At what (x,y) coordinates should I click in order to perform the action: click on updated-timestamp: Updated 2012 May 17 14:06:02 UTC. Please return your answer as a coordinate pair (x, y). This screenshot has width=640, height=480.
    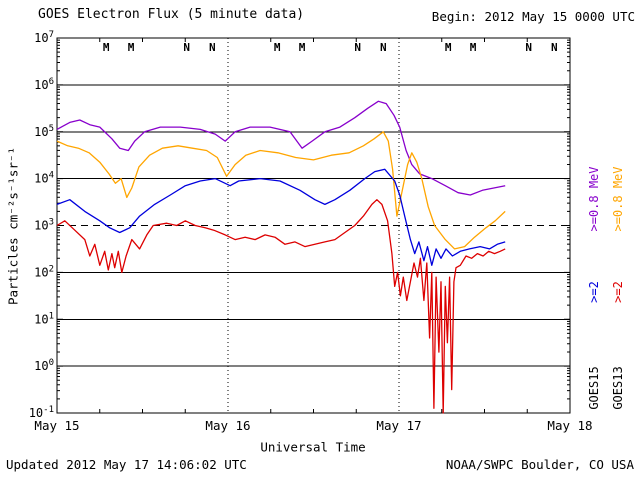
    Looking at the image, I should click on (126, 464).